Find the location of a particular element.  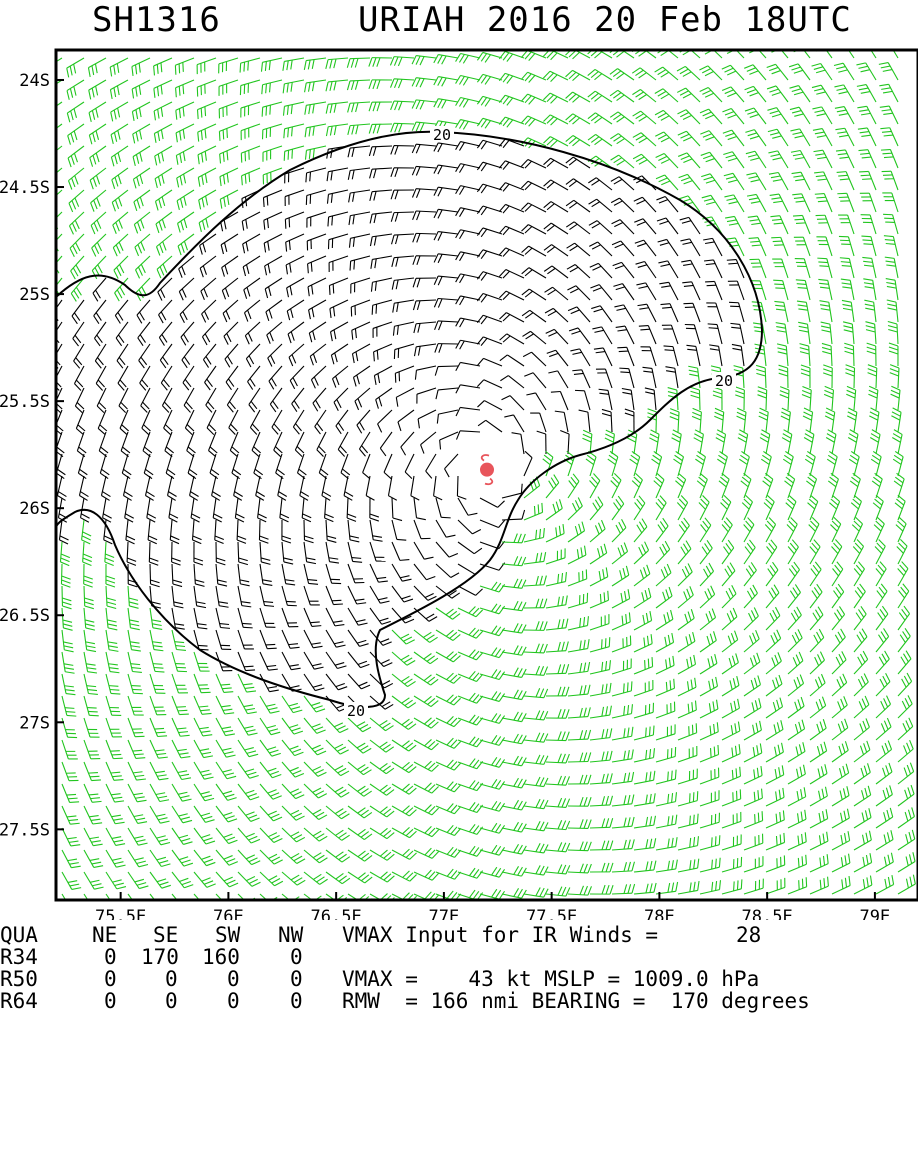

r50-sw: 0 is located at coordinates (233, 979).